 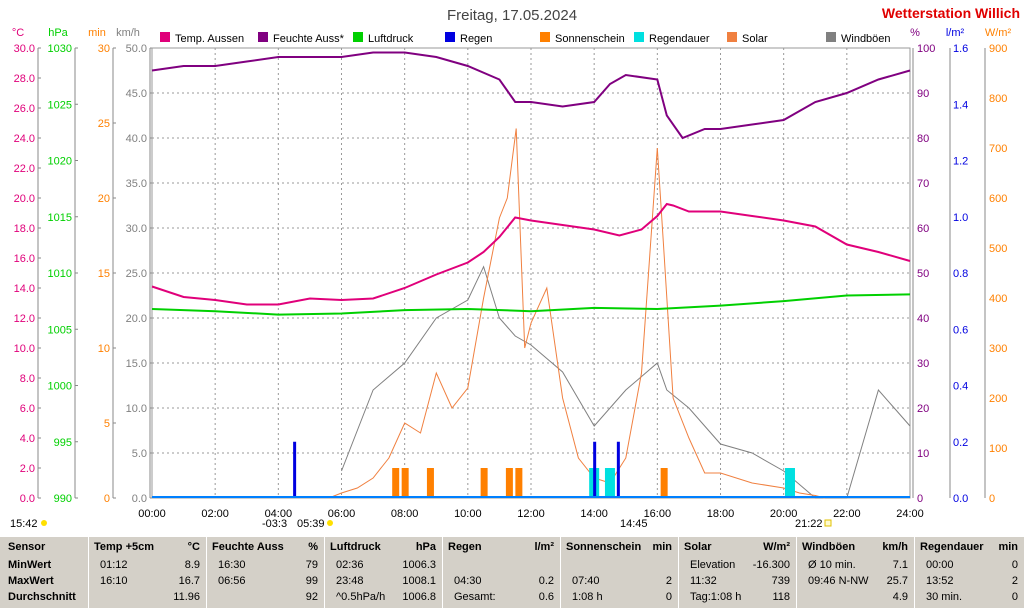 I want to click on axis-tick-label: 2.0, so click(x=27, y=469).